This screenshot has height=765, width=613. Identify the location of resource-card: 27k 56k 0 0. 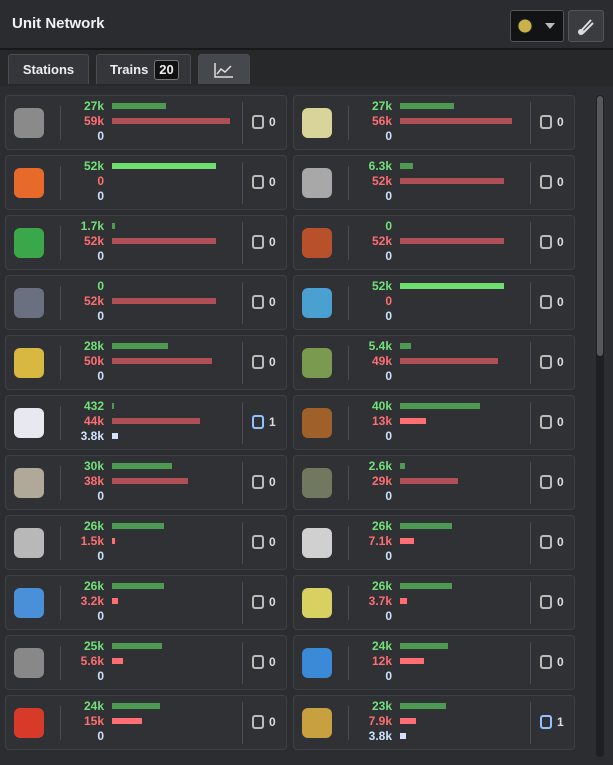
(434, 122).